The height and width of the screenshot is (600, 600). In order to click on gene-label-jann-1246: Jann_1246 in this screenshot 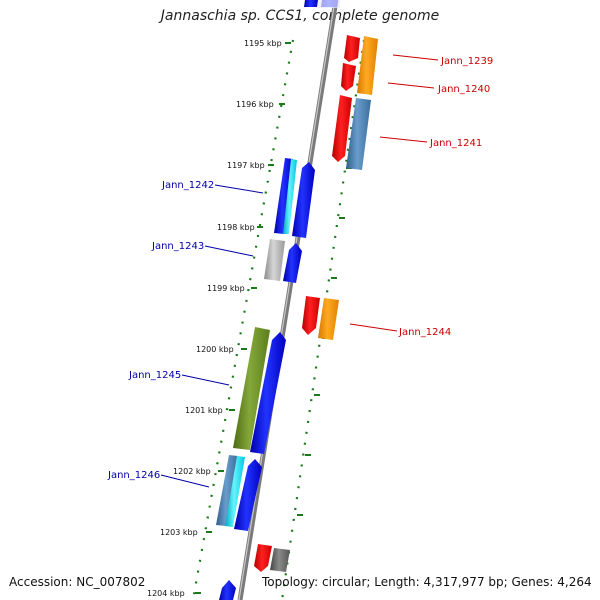, I will do `click(133, 475)`.